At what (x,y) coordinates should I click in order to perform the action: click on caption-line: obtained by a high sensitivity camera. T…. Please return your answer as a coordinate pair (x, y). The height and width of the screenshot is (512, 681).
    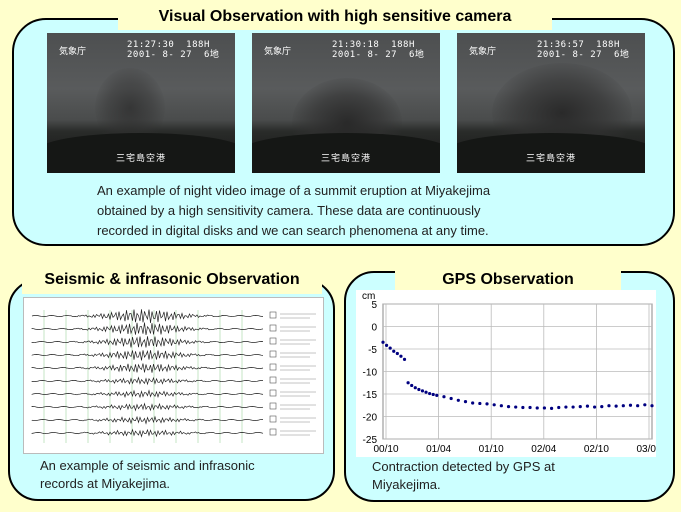
    Looking at the image, I should click on (289, 210).